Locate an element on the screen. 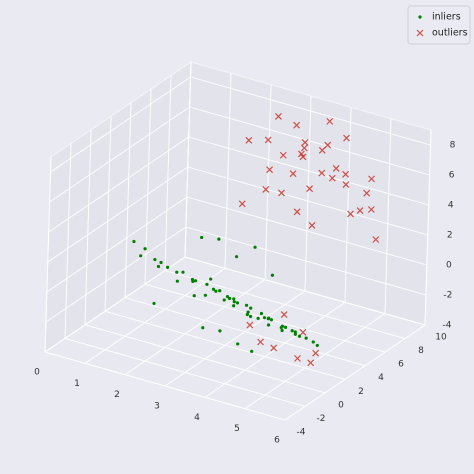 Image resolution: width=474 pixels, height=474 pixels. z-tick-label: 2 is located at coordinates (450, 236).